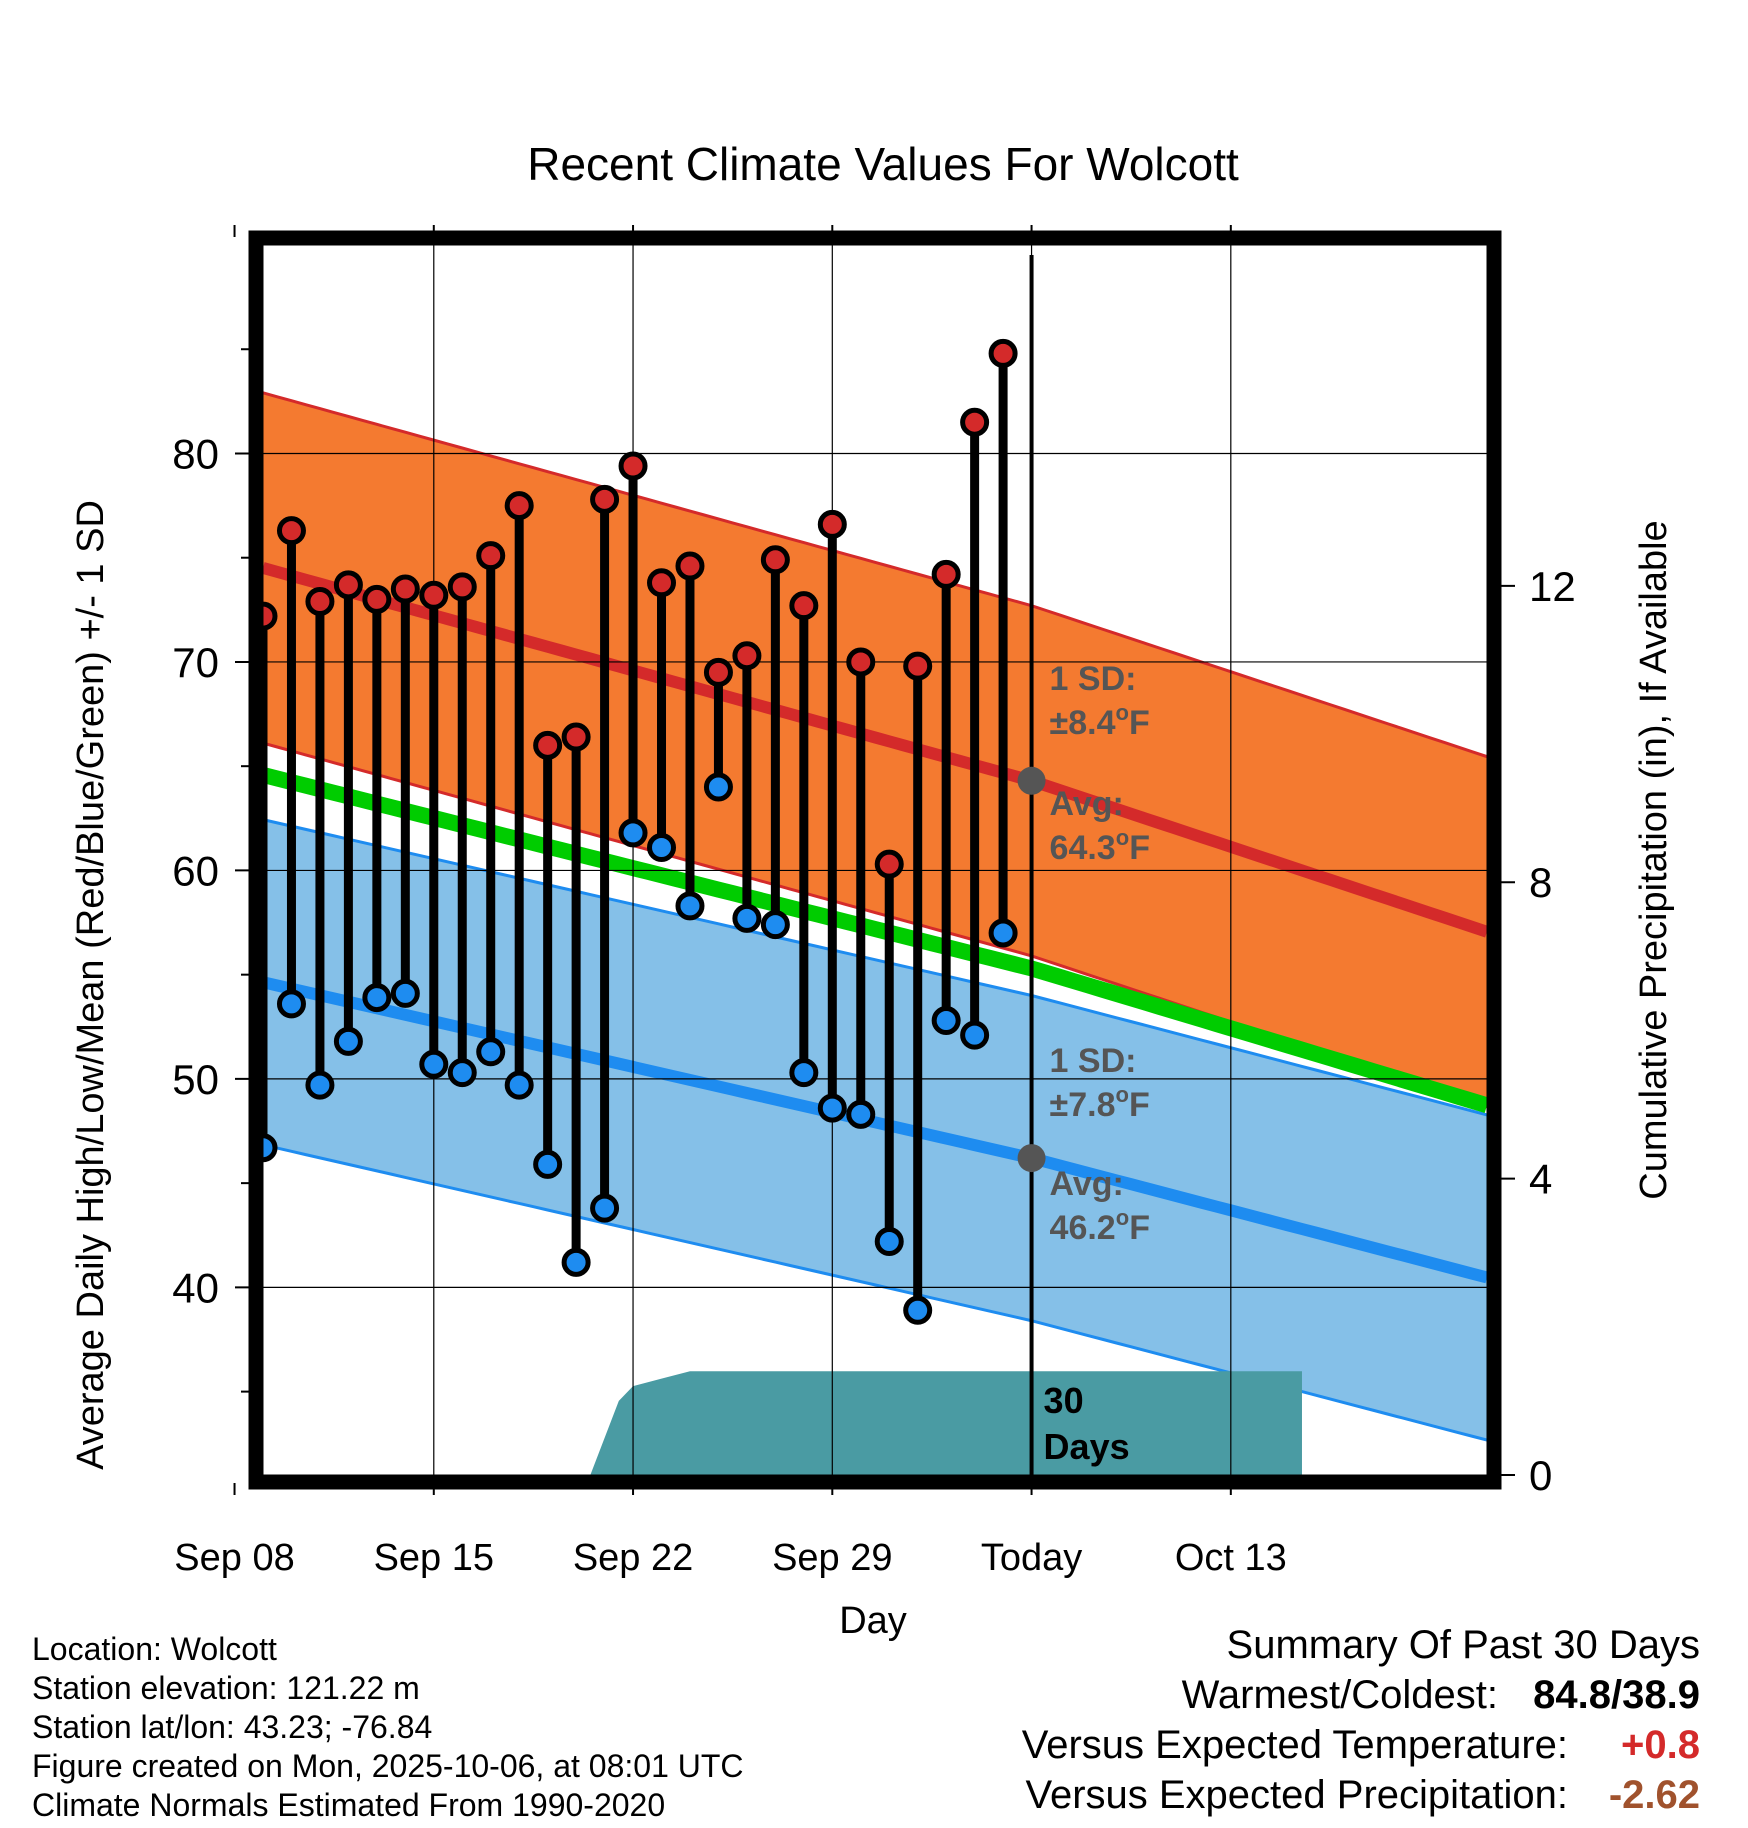 This screenshot has width=1748, height=1828. What do you see at coordinates (1100, 826) in the screenshot?
I see `high-avg-annotation: Avg: 64.3oF` at bounding box center [1100, 826].